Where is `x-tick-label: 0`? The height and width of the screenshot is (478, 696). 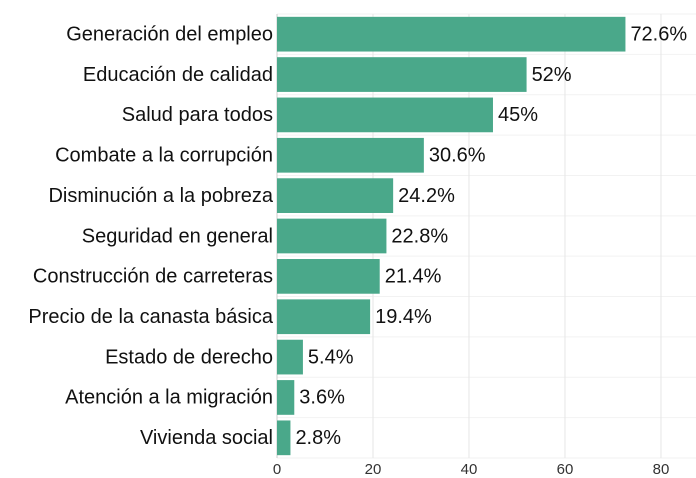
x-tick-label: 0 is located at coordinates (277, 469).